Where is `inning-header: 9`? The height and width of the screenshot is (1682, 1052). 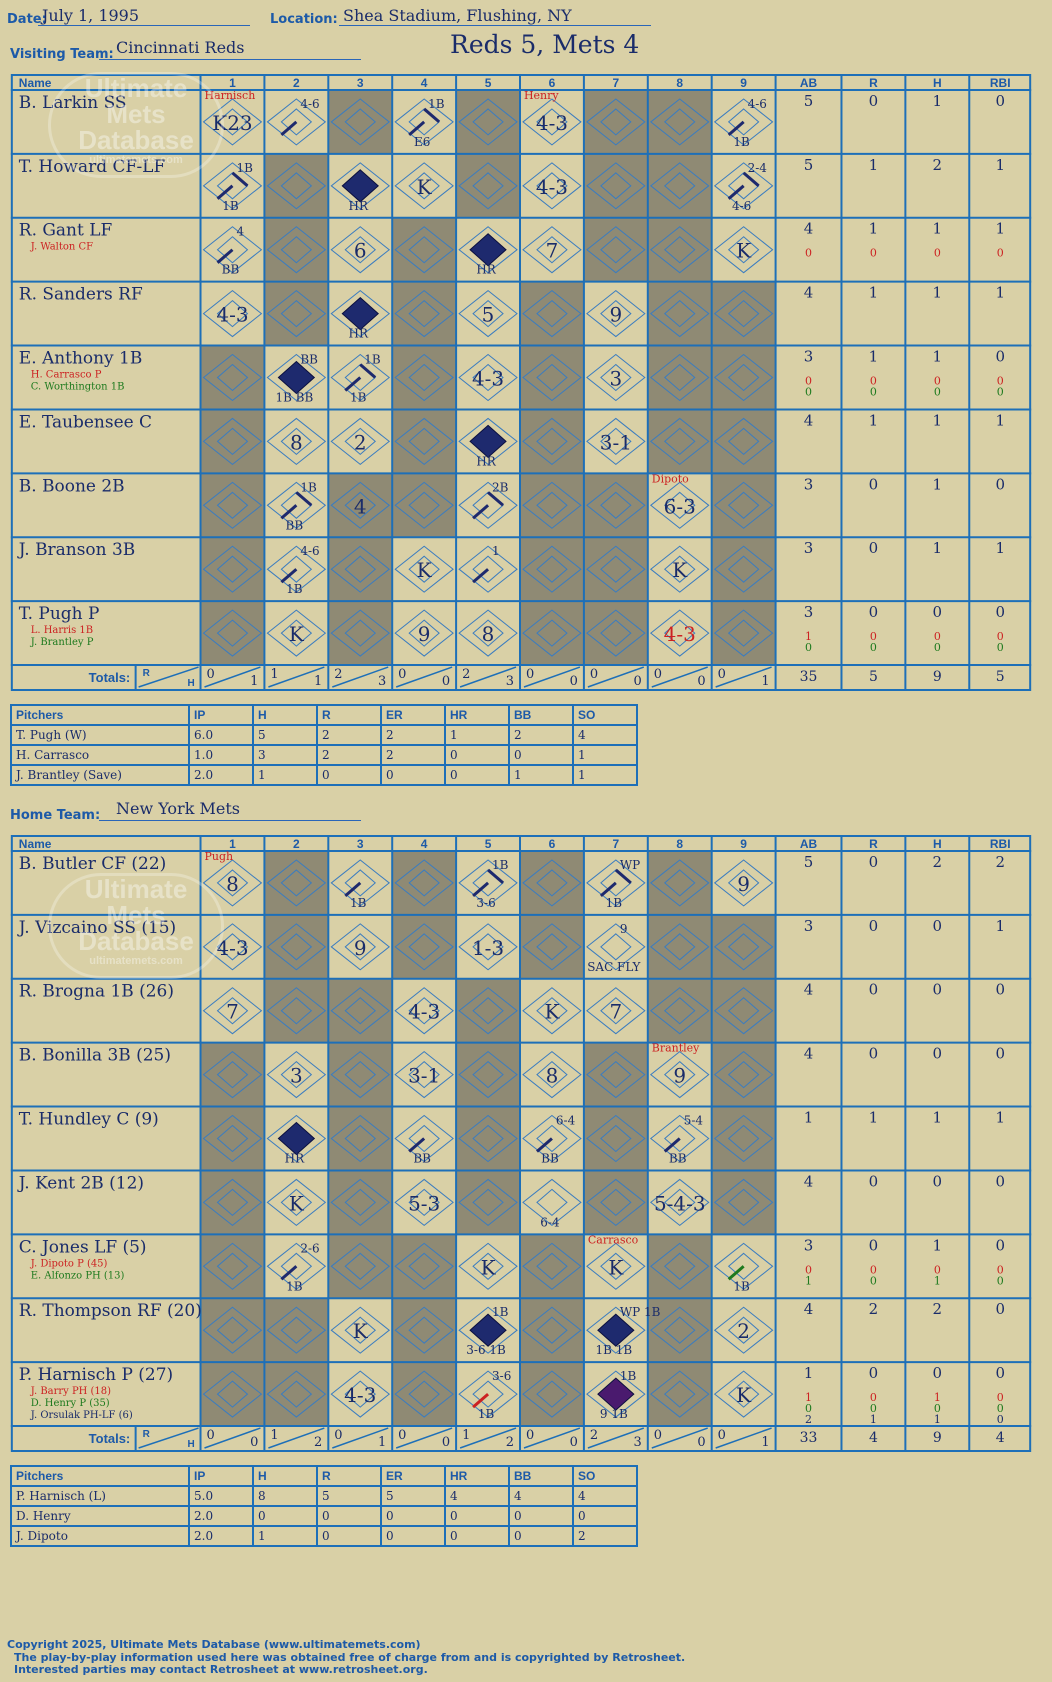 inning-header: 9 is located at coordinates (743, 844).